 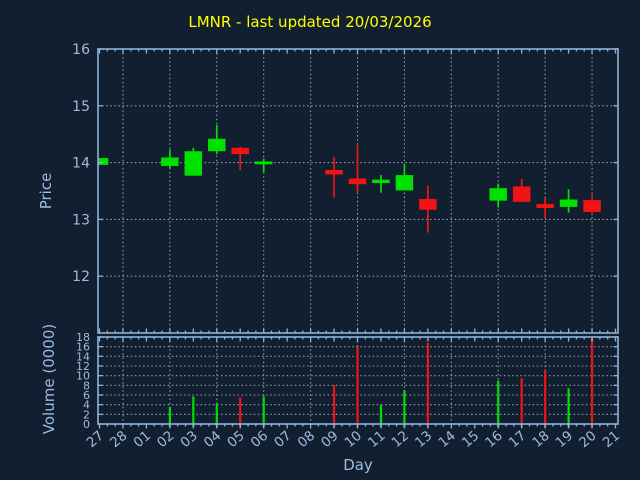 What do you see at coordinates (81, 220) in the screenshot?
I see `price-tick-label: 13` at bounding box center [81, 220].